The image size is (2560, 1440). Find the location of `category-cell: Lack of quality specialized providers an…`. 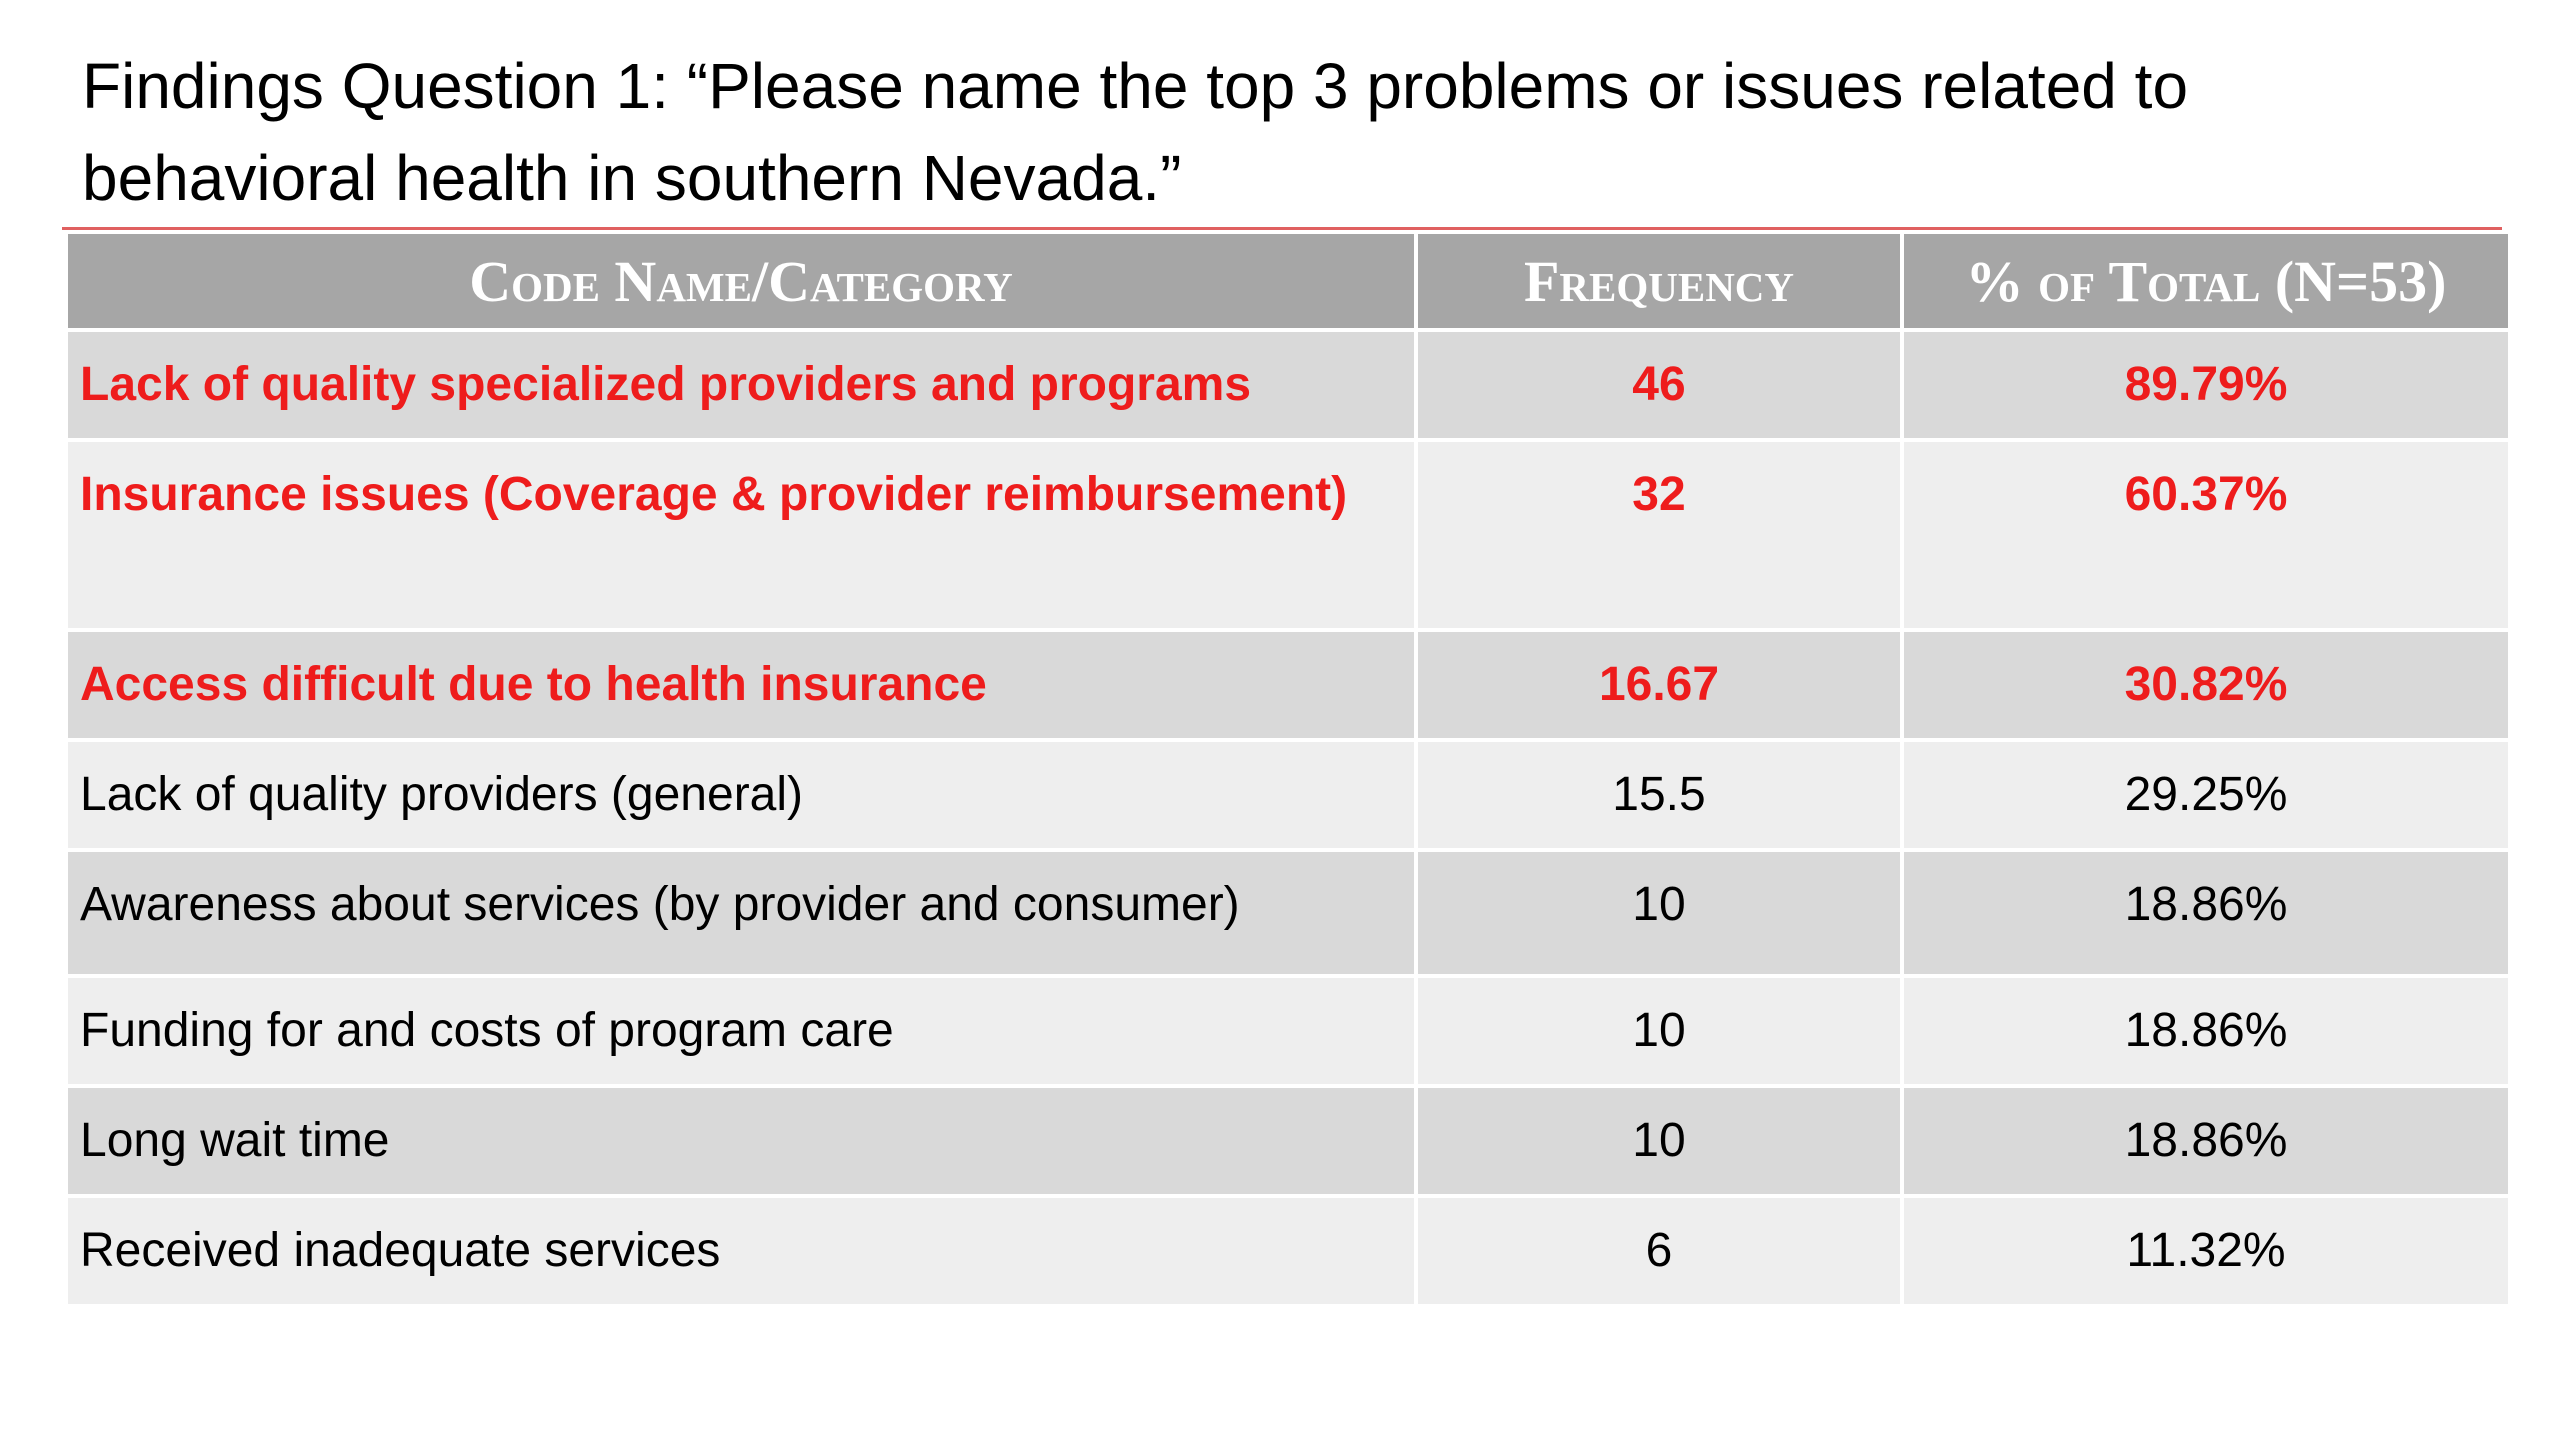

category-cell: Lack of quality specialized providers an… is located at coordinates (741, 385).